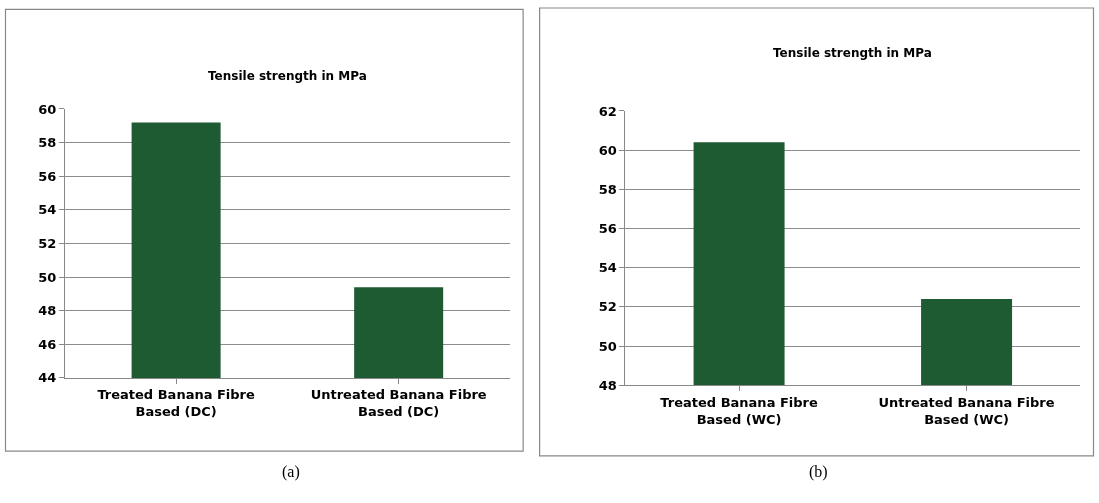  What do you see at coordinates (818, 472) in the screenshot?
I see `text: (b)` at bounding box center [818, 472].